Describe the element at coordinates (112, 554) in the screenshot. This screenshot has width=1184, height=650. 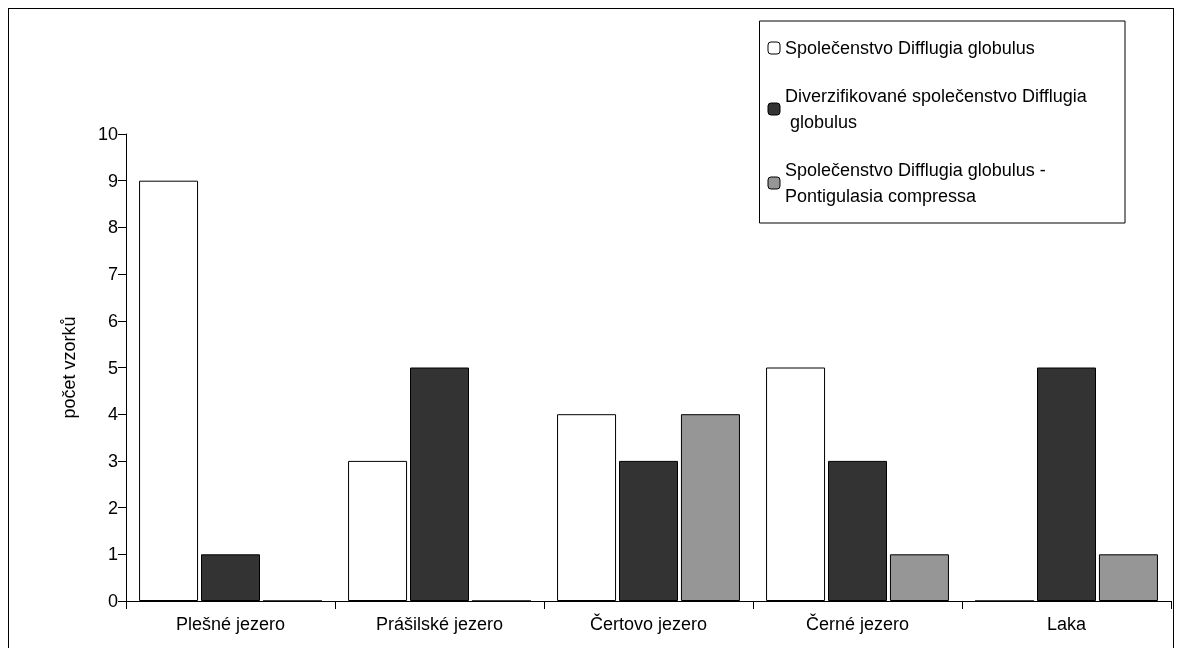
I see `y-tick-label: 1` at that location.